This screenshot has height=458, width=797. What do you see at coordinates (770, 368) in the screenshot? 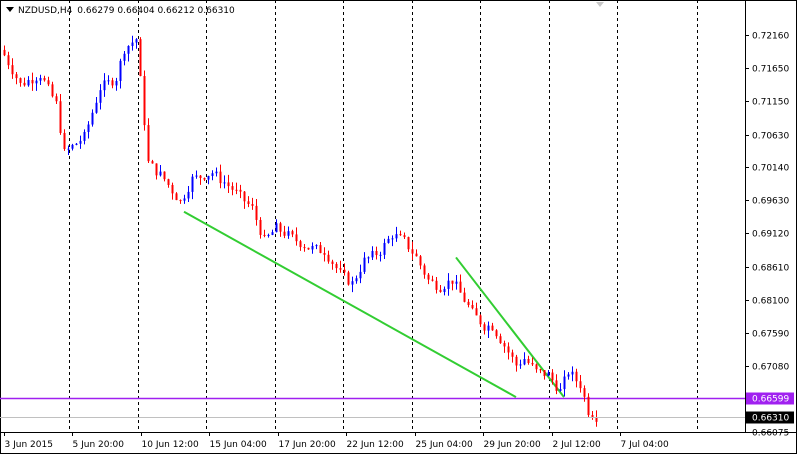
I see `y-tick-label: 0.67080` at bounding box center [770, 368].